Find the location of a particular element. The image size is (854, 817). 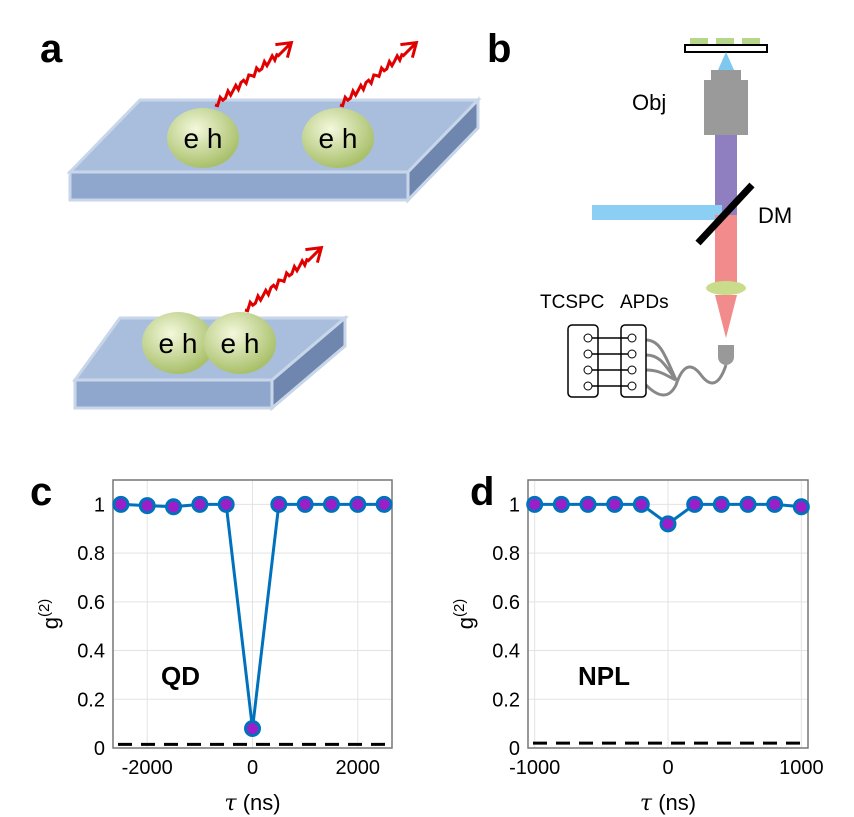

small-slab is located at coordinates (211, 363).